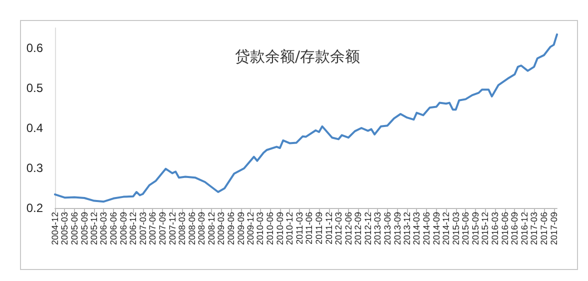  I want to click on y-tick-label: 0.5, so click(35, 88).